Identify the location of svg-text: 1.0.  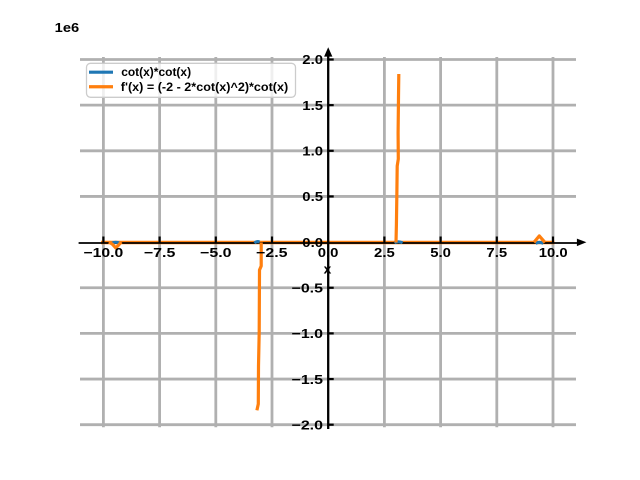
(312, 151).